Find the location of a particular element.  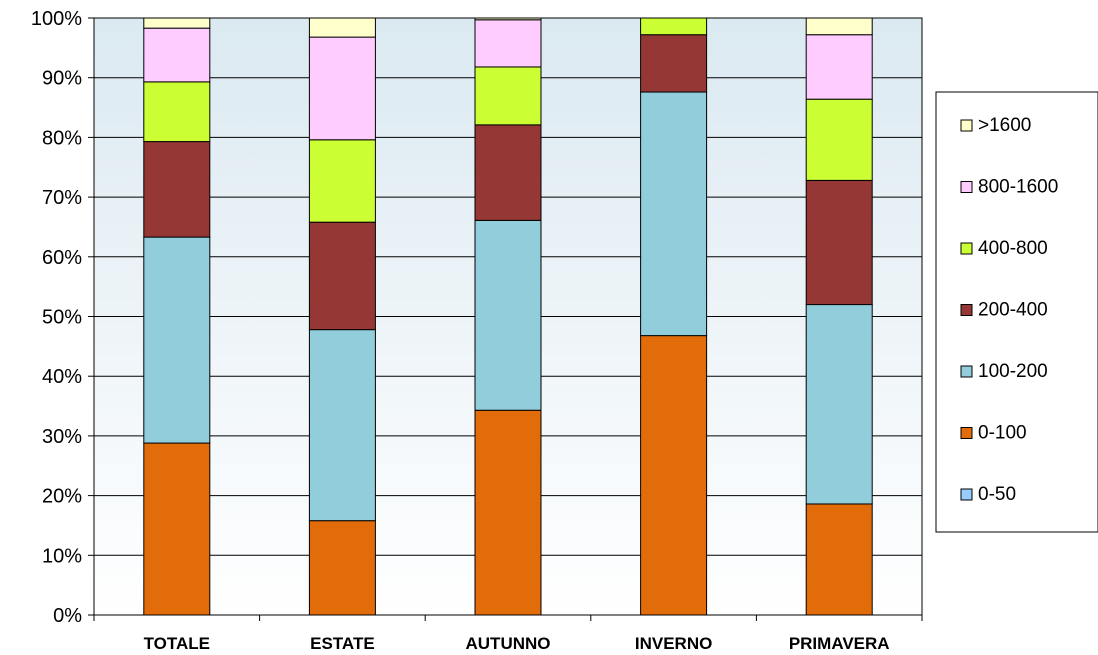

y-tick-label: 80% is located at coordinates (62, 138).